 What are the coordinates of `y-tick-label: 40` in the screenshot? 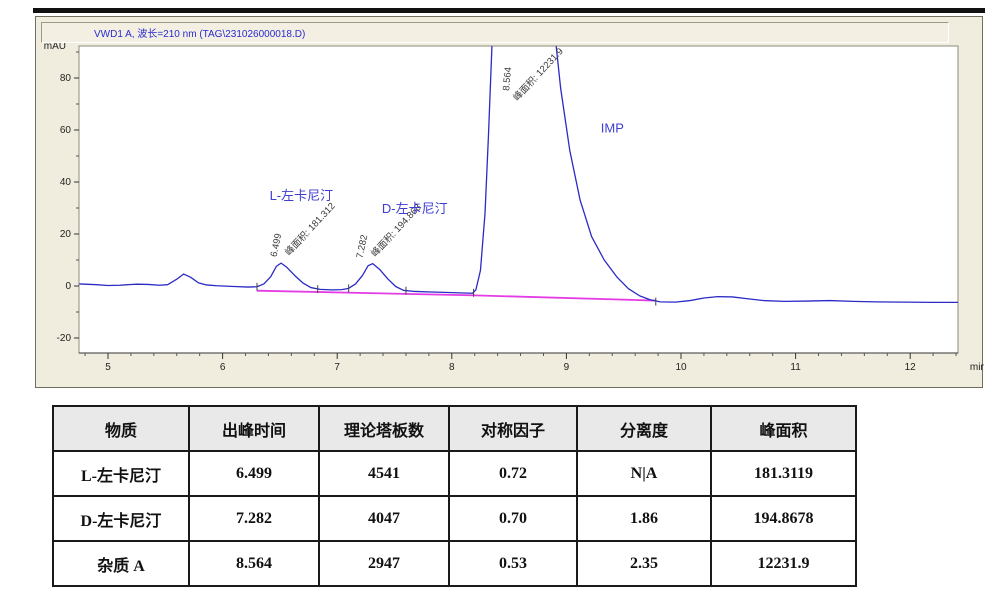 It's located at (66, 182).